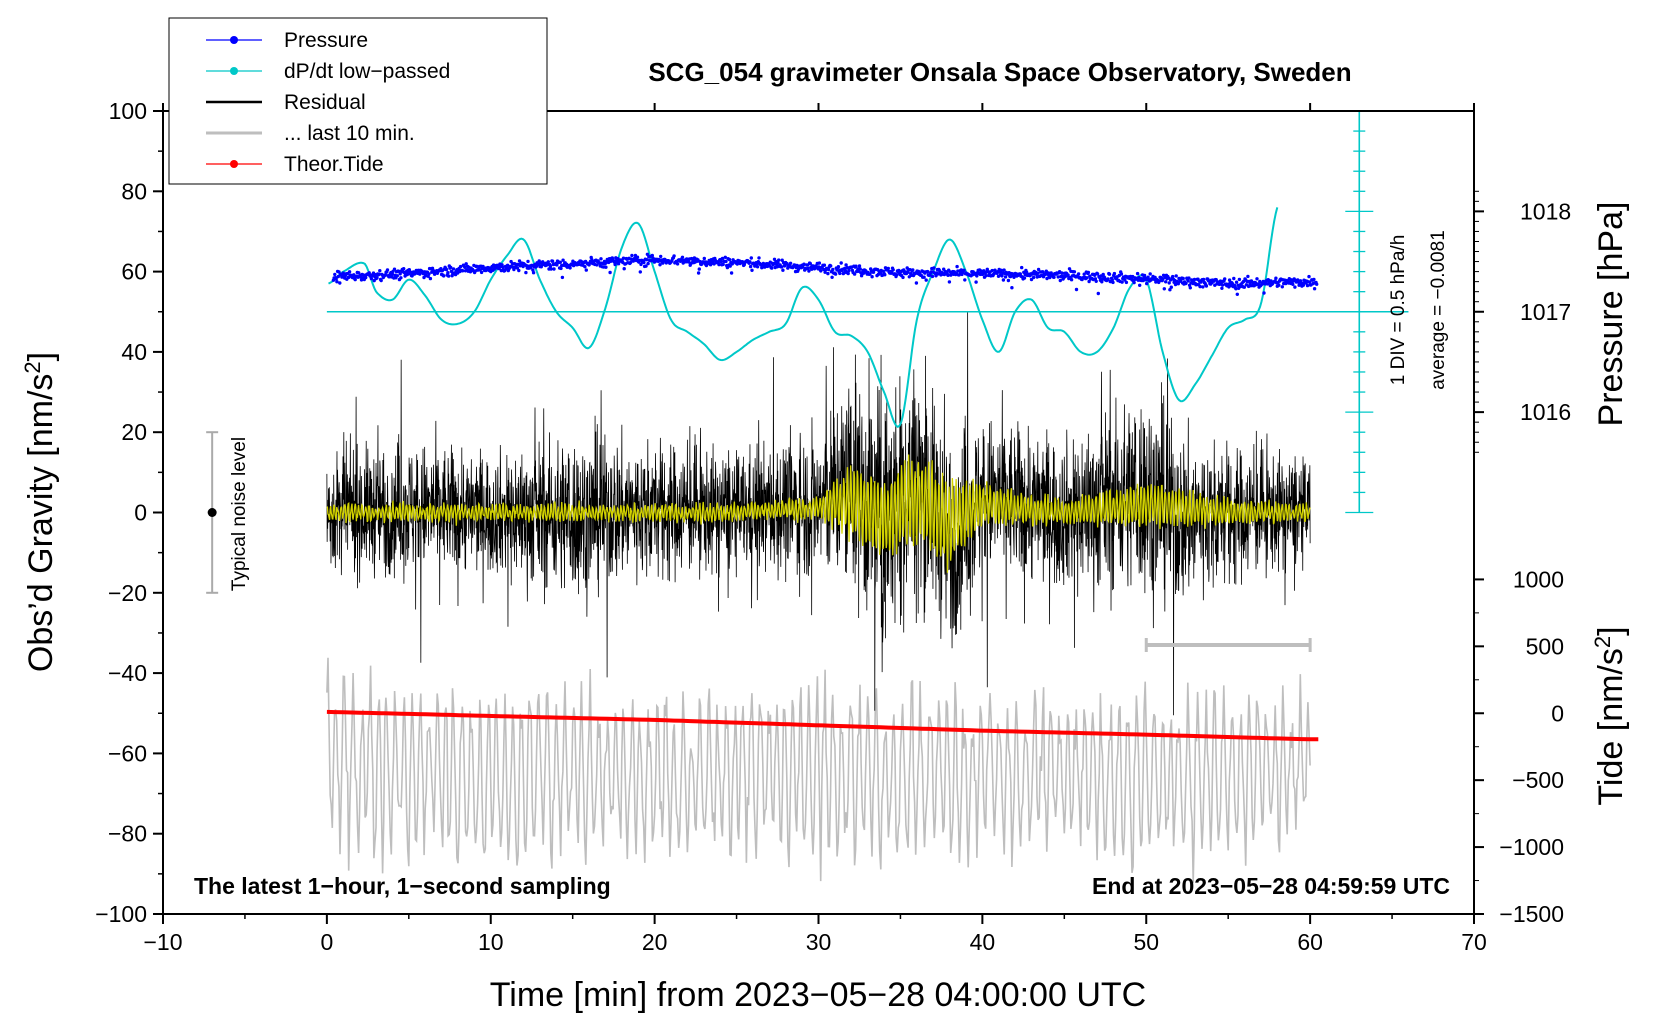 This screenshot has height=1020, width=1660. I want to click on x-tick-label: 50, so click(1146, 942).